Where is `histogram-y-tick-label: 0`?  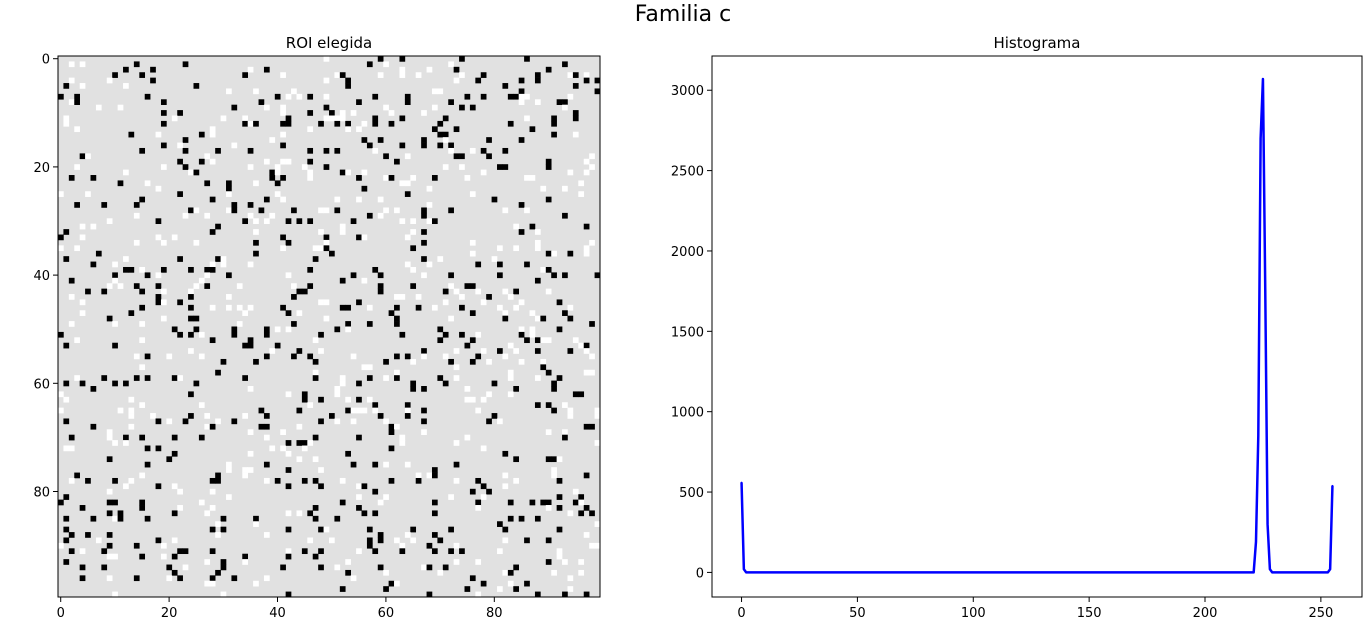
histogram-y-tick-label: 0 is located at coordinates (700, 573).